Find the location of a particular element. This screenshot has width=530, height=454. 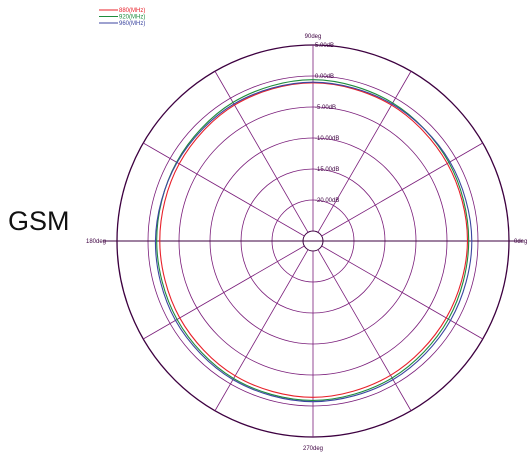

angle-label-180: 180deg is located at coordinates (96, 242).